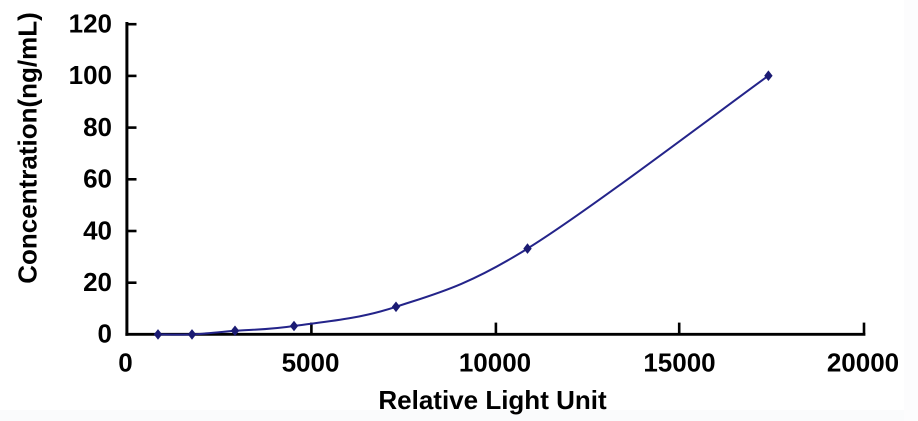 The image size is (918, 421). What do you see at coordinates (495, 363) in the screenshot?
I see `svg-text: 10000` at bounding box center [495, 363].